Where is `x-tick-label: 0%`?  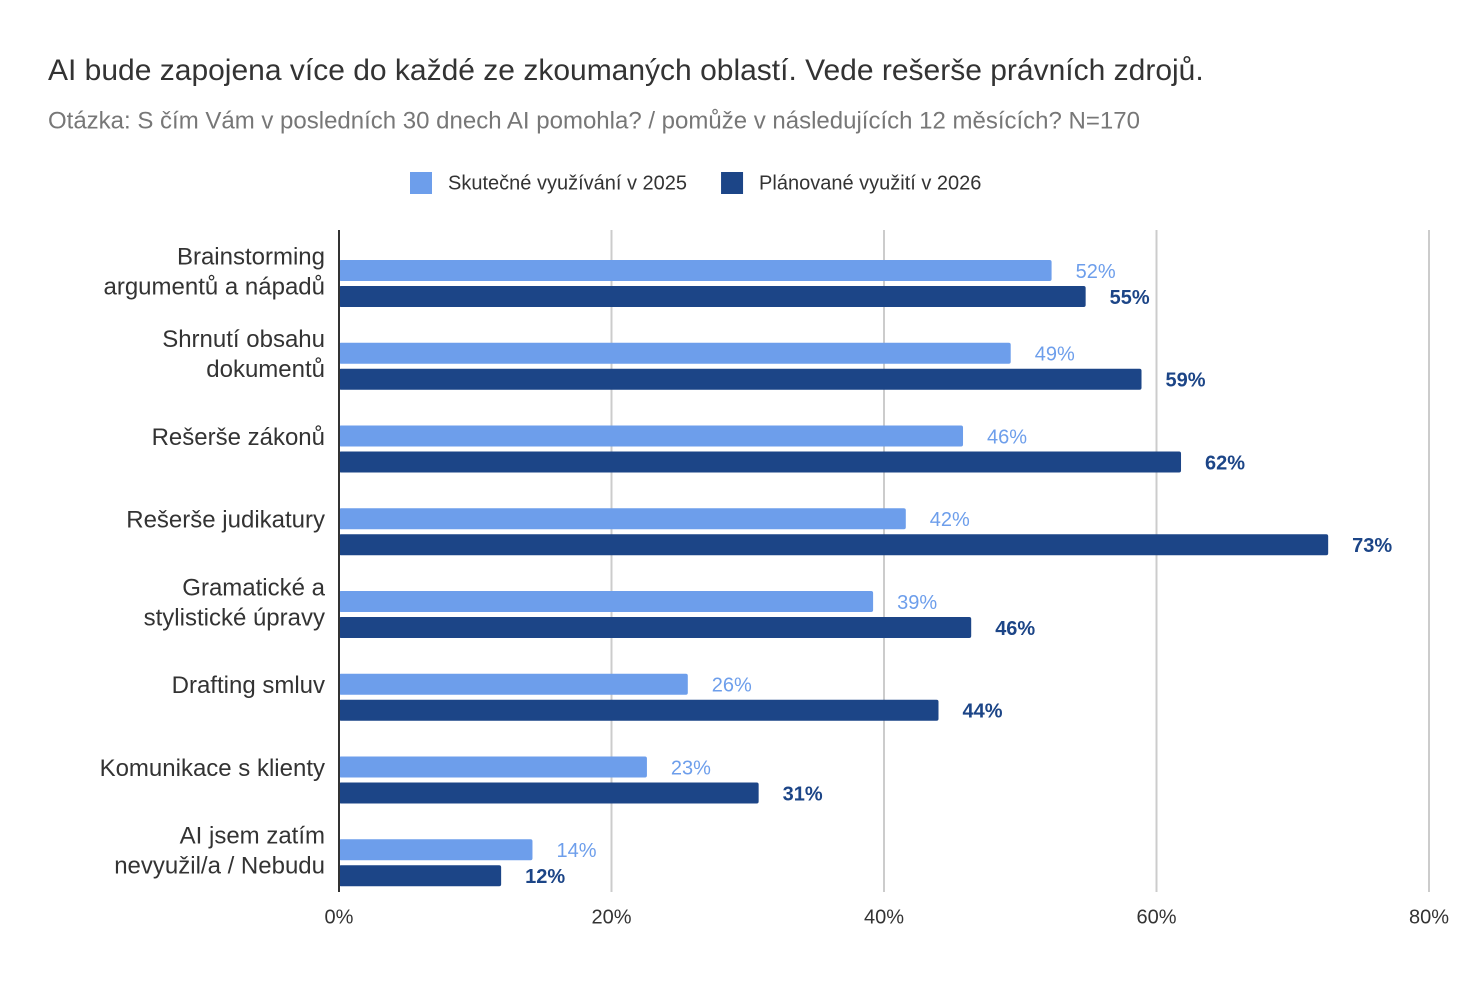
x-tick-label: 0% is located at coordinates (339, 917).